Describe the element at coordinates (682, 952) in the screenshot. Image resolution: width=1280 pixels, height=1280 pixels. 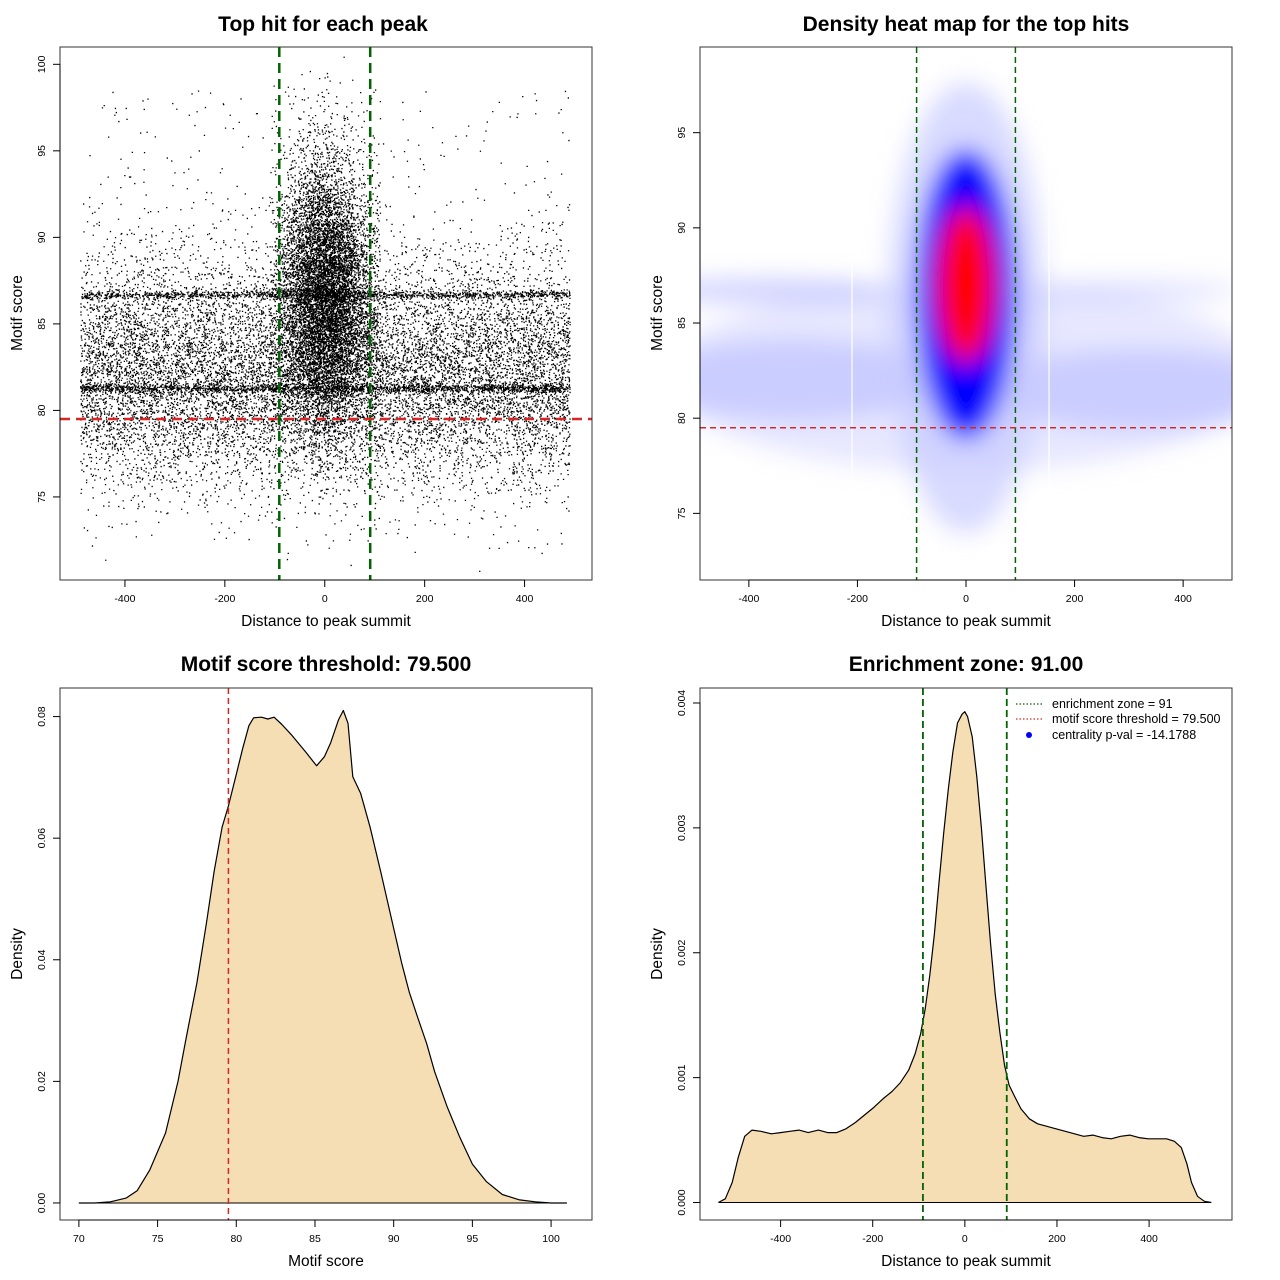
I see `y-tick-label: 0.002` at that location.